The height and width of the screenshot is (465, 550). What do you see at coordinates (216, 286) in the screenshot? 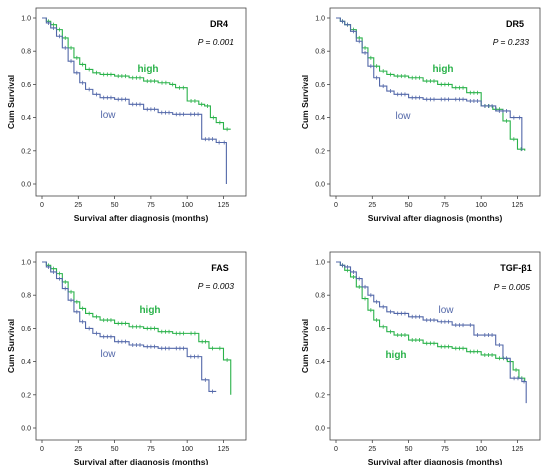
I see `p-value: P = 0.003` at bounding box center [216, 286].